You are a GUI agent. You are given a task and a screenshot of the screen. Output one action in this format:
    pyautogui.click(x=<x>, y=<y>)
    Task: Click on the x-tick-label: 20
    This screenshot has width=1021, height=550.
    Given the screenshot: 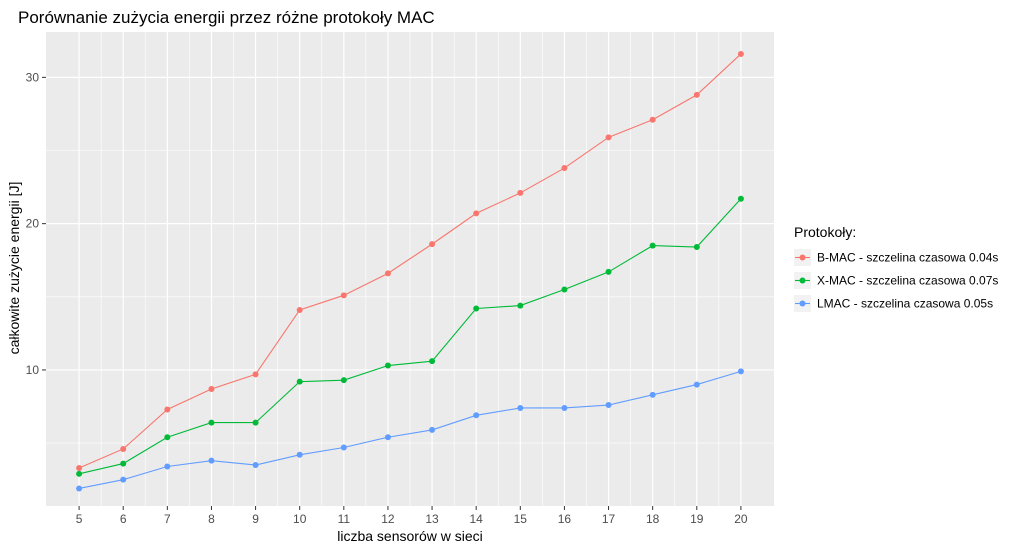 What is the action you would take?
    pyautogui.click(x=741, y=519)
    